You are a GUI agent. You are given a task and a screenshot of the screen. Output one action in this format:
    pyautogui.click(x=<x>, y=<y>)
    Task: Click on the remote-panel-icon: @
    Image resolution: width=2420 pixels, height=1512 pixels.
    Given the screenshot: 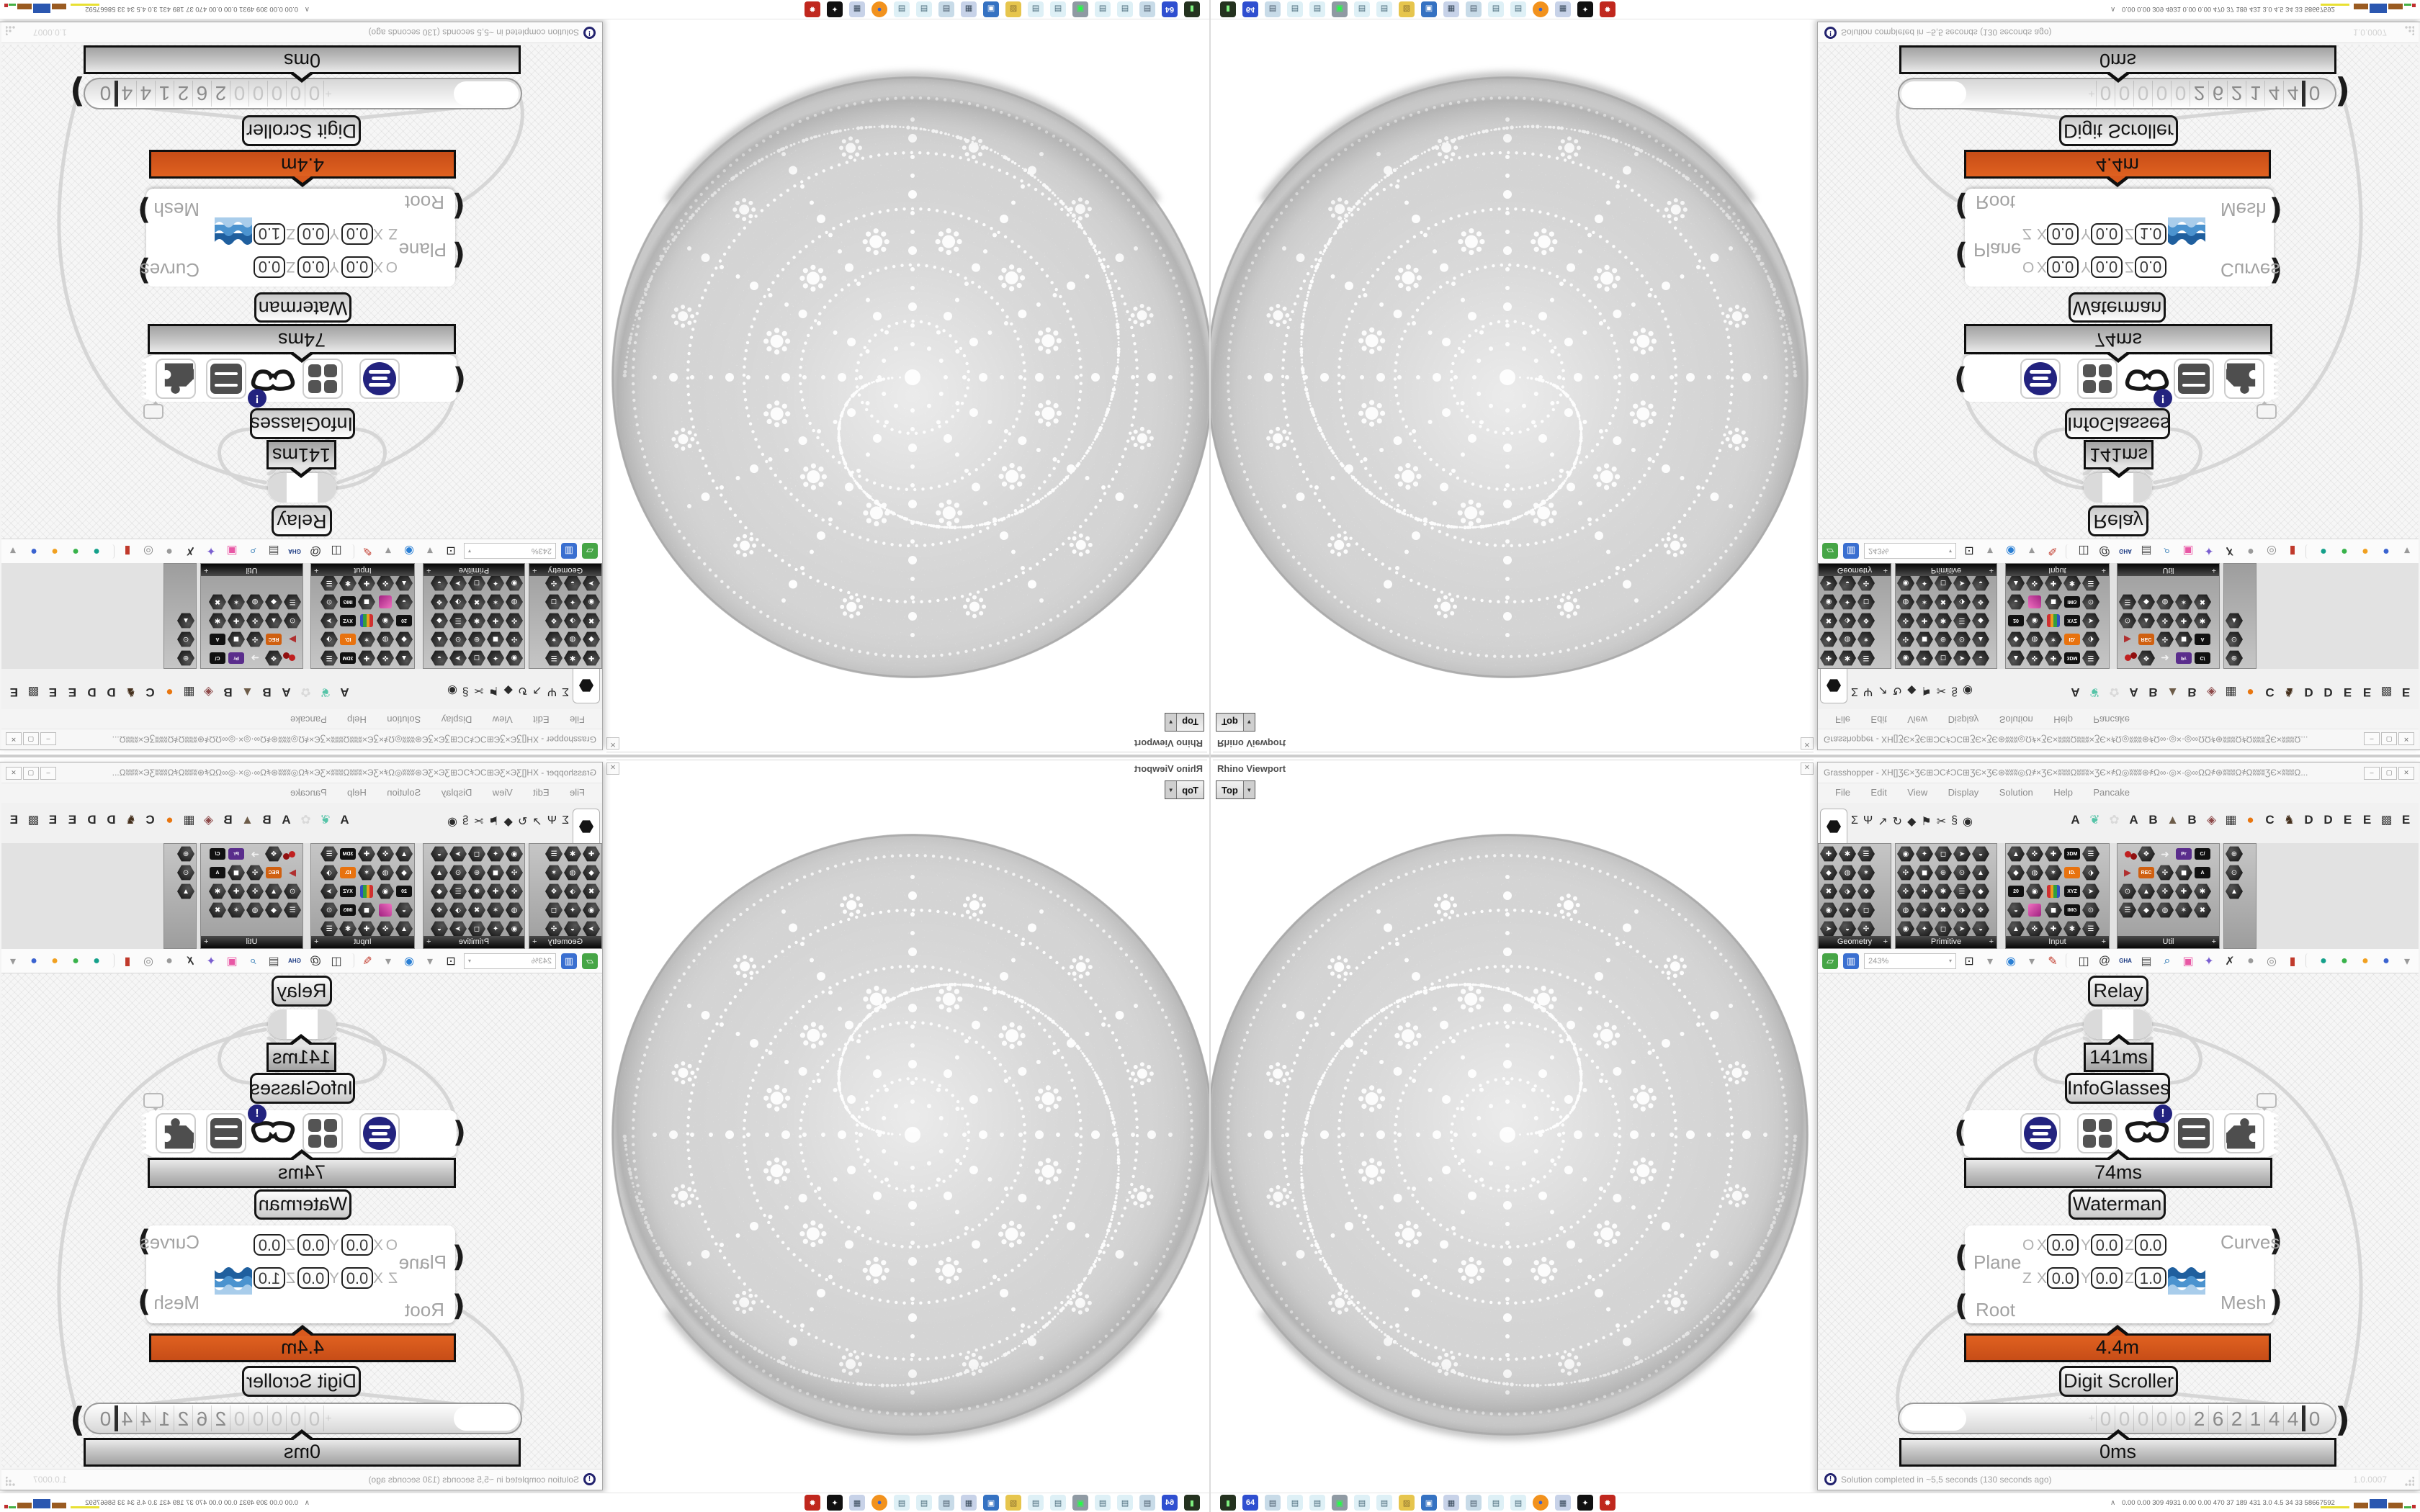 What is the action you would take?
    pyautogui.click(x=2104, y=551)
    